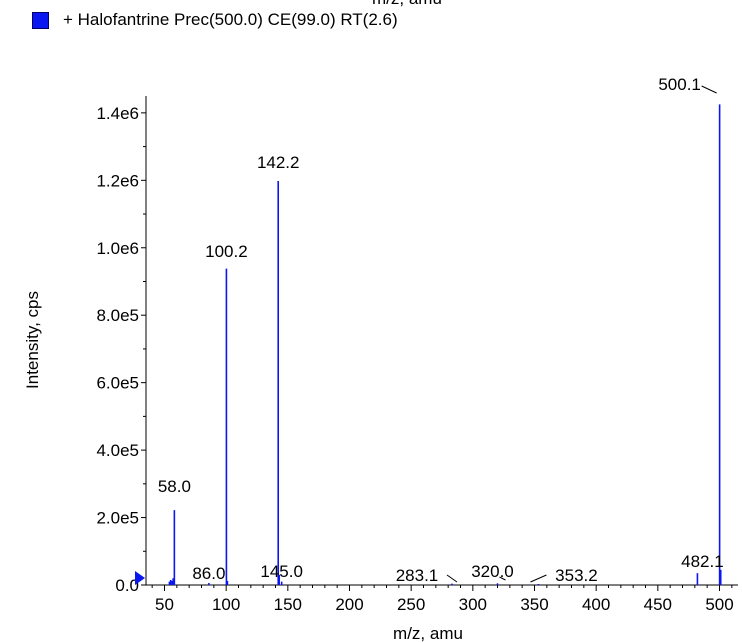 The height and width of the screenshot is (643, 742). I want to click on y-tick-label: 1.0e6, so click(117, 248).